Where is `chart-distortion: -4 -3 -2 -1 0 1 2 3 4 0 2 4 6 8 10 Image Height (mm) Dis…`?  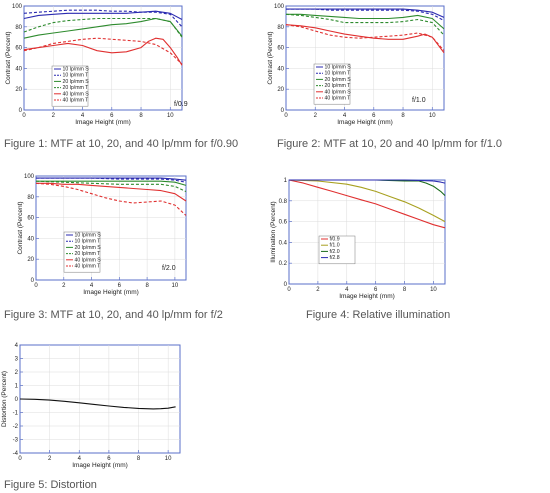
chart-distortion: -4 -3 -2 -1 0 1 2 3 4 0 2 4 6 8 10 Image Height (mm) Dis… is located at coordinates (91, 406).